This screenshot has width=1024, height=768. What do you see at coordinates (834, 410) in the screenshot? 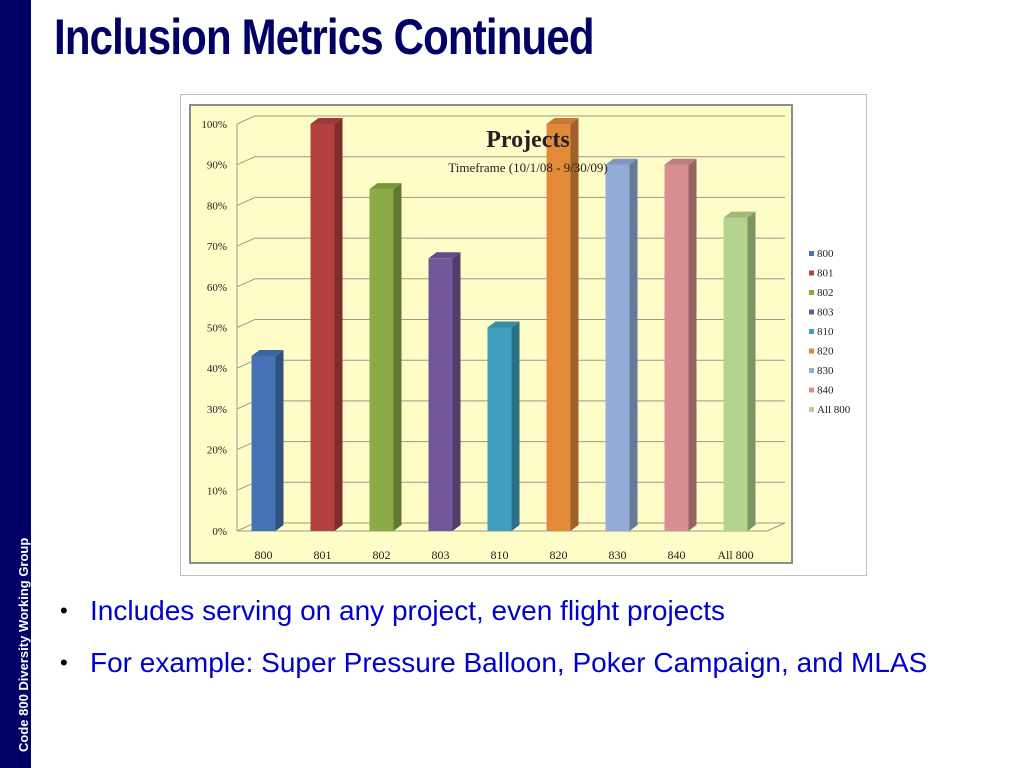
I see `legend-label: All 800` at bounding box center [834, 410].